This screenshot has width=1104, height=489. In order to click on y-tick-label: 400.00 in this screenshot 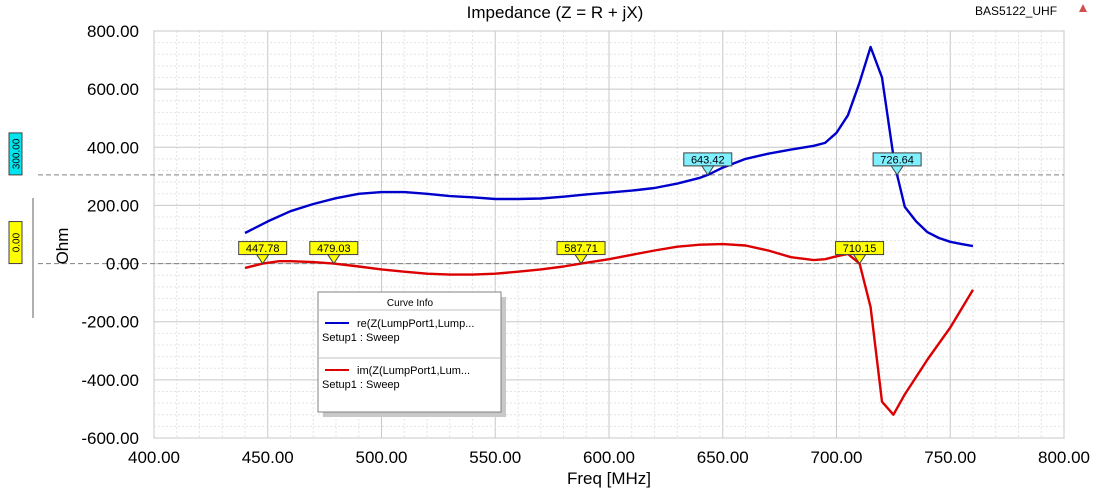, I will do `click(113, 147)`.